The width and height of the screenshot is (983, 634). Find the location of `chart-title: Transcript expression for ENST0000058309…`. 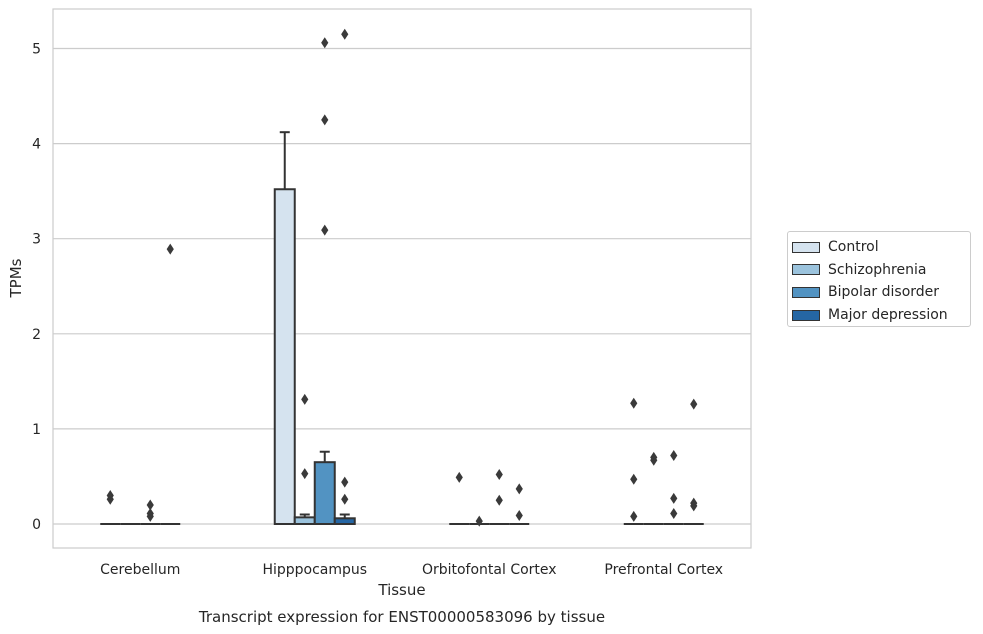

chart-title: Transcript expression for ENST0000058309… is located at coordinates (401, 617).